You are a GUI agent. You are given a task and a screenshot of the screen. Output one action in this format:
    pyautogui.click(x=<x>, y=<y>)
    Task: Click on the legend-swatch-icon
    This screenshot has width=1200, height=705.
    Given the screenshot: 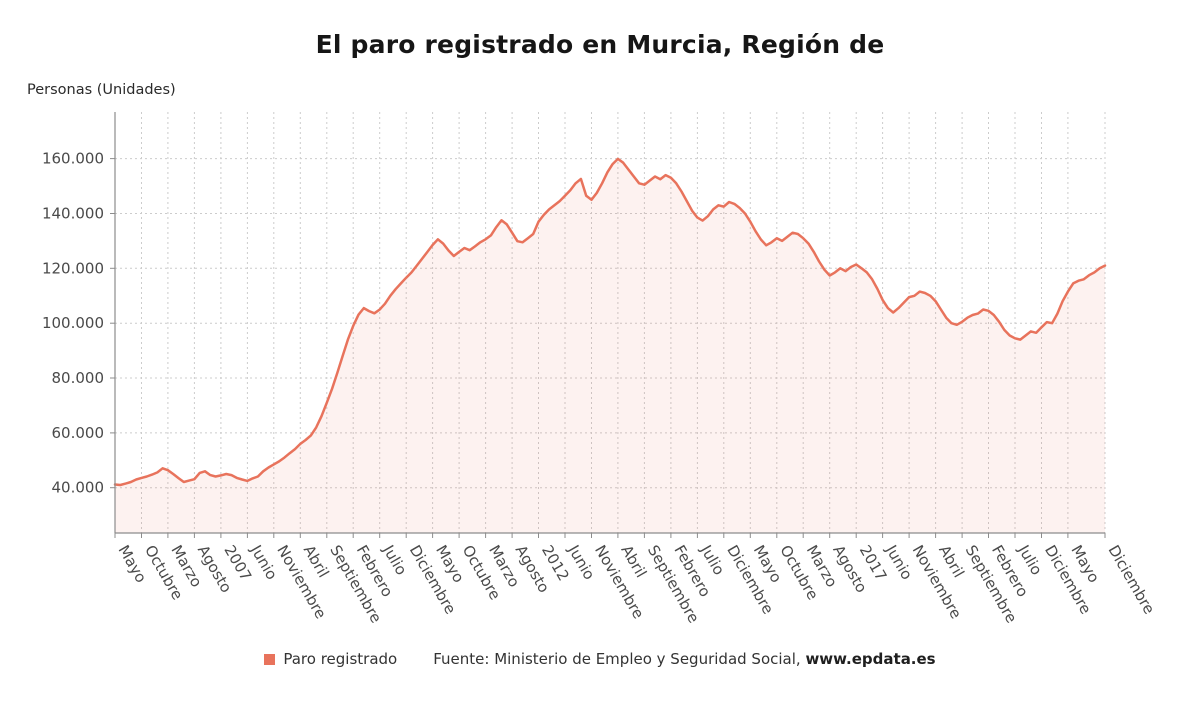 What is the action you would take?
    pyautogui.click(x=270, y=659)
    